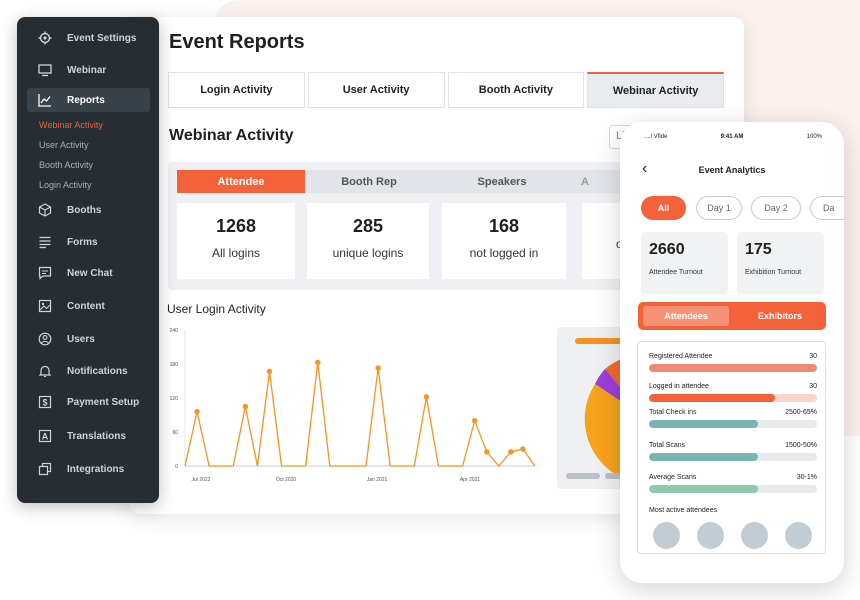  Describe the element at coordinates (377, 480) in the screenshot. I see `x-tick-label: Jan 2021` at that location.